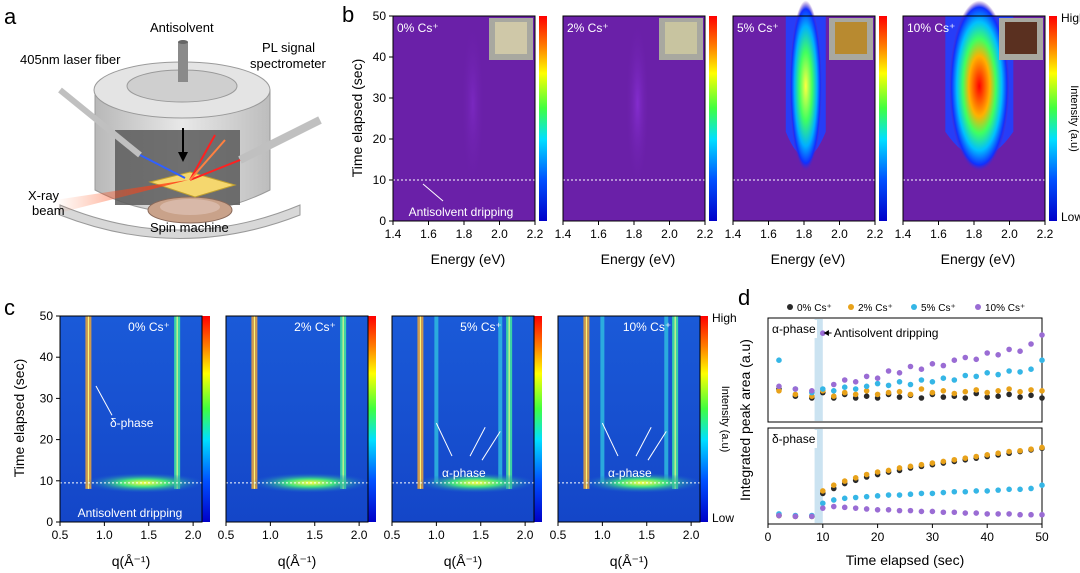 This screenshot has width=1080, height=573. Describe the element at coordinates (905, 560) in the screenshot. I see `d-xlabel: Time elapsed (sec)` at that location.